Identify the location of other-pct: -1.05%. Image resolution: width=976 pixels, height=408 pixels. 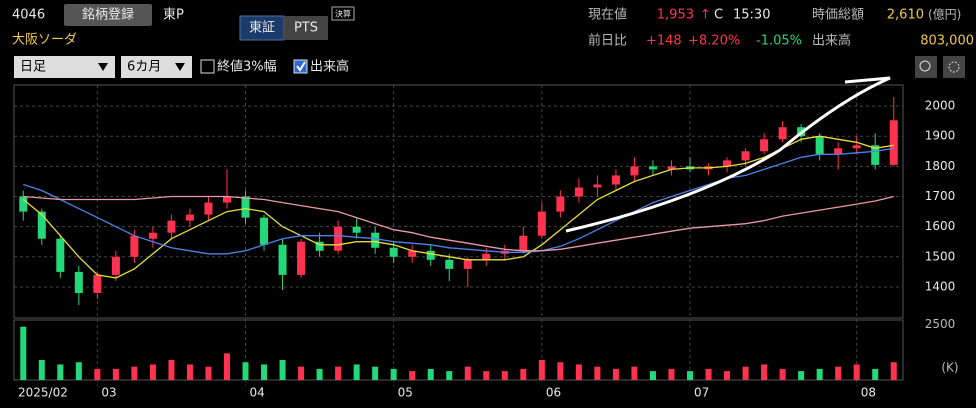
(779, 41).